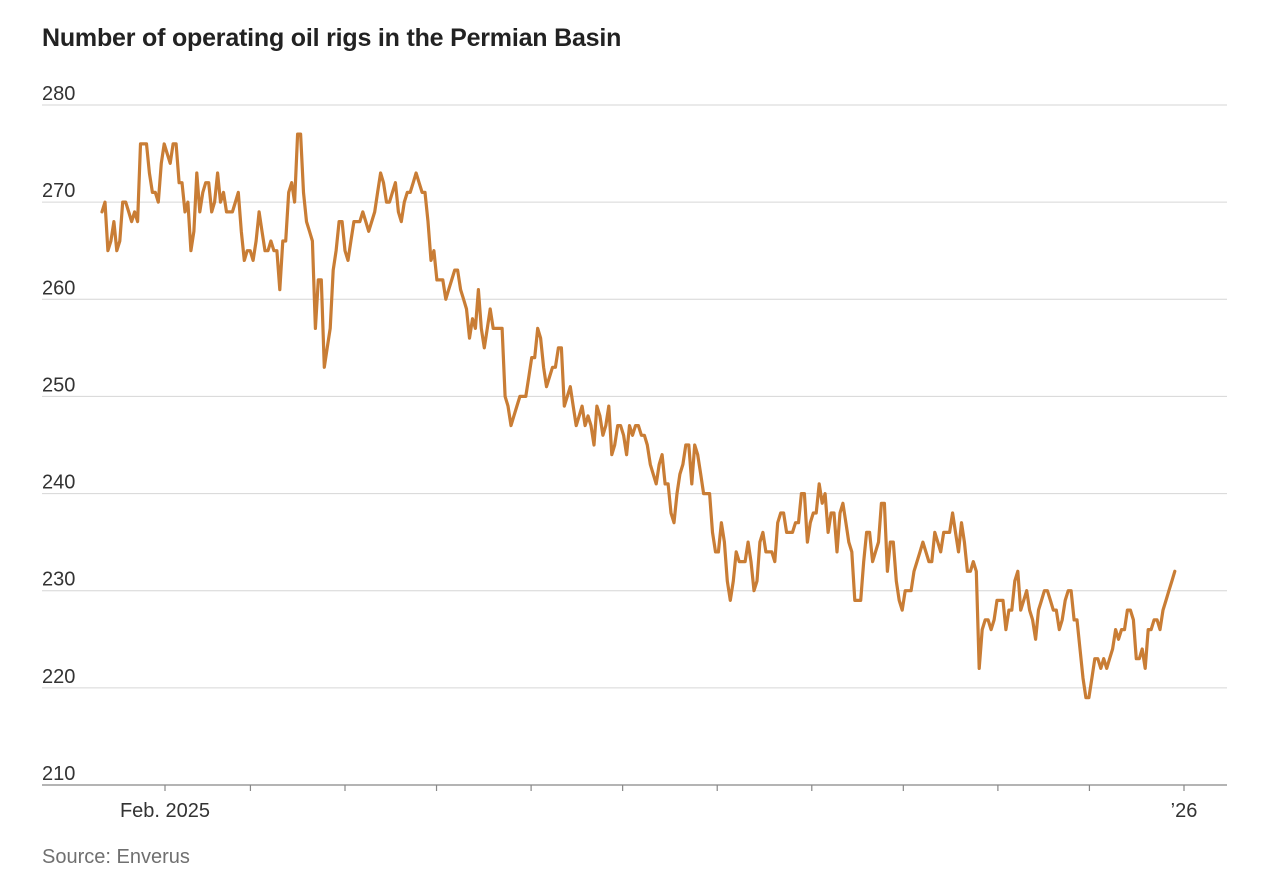 This screenshot has height=886, width=1280. I want to click on y-tick-label: 240, so click(58, 483).